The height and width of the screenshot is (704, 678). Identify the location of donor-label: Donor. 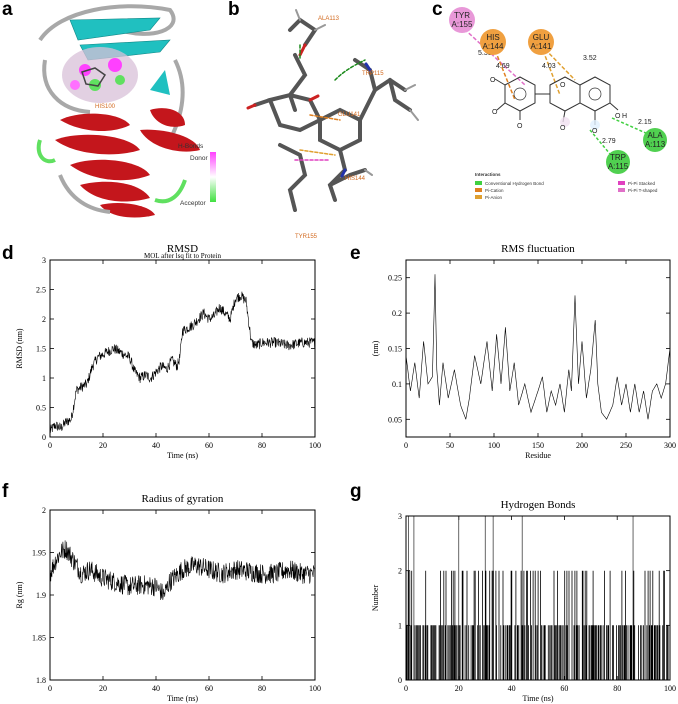
(199, 158).